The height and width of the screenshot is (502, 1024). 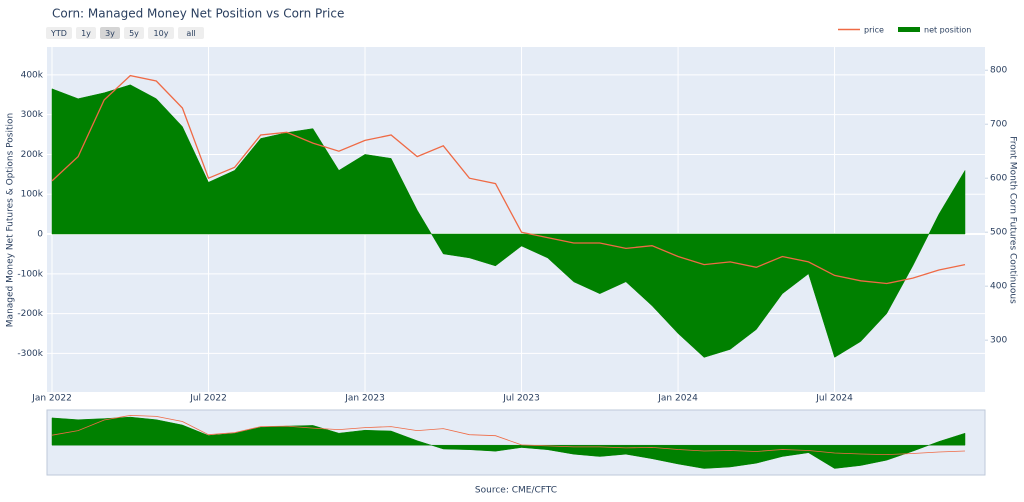 I want to click on y-tick-label: -100k, so click(x=30, y=274).